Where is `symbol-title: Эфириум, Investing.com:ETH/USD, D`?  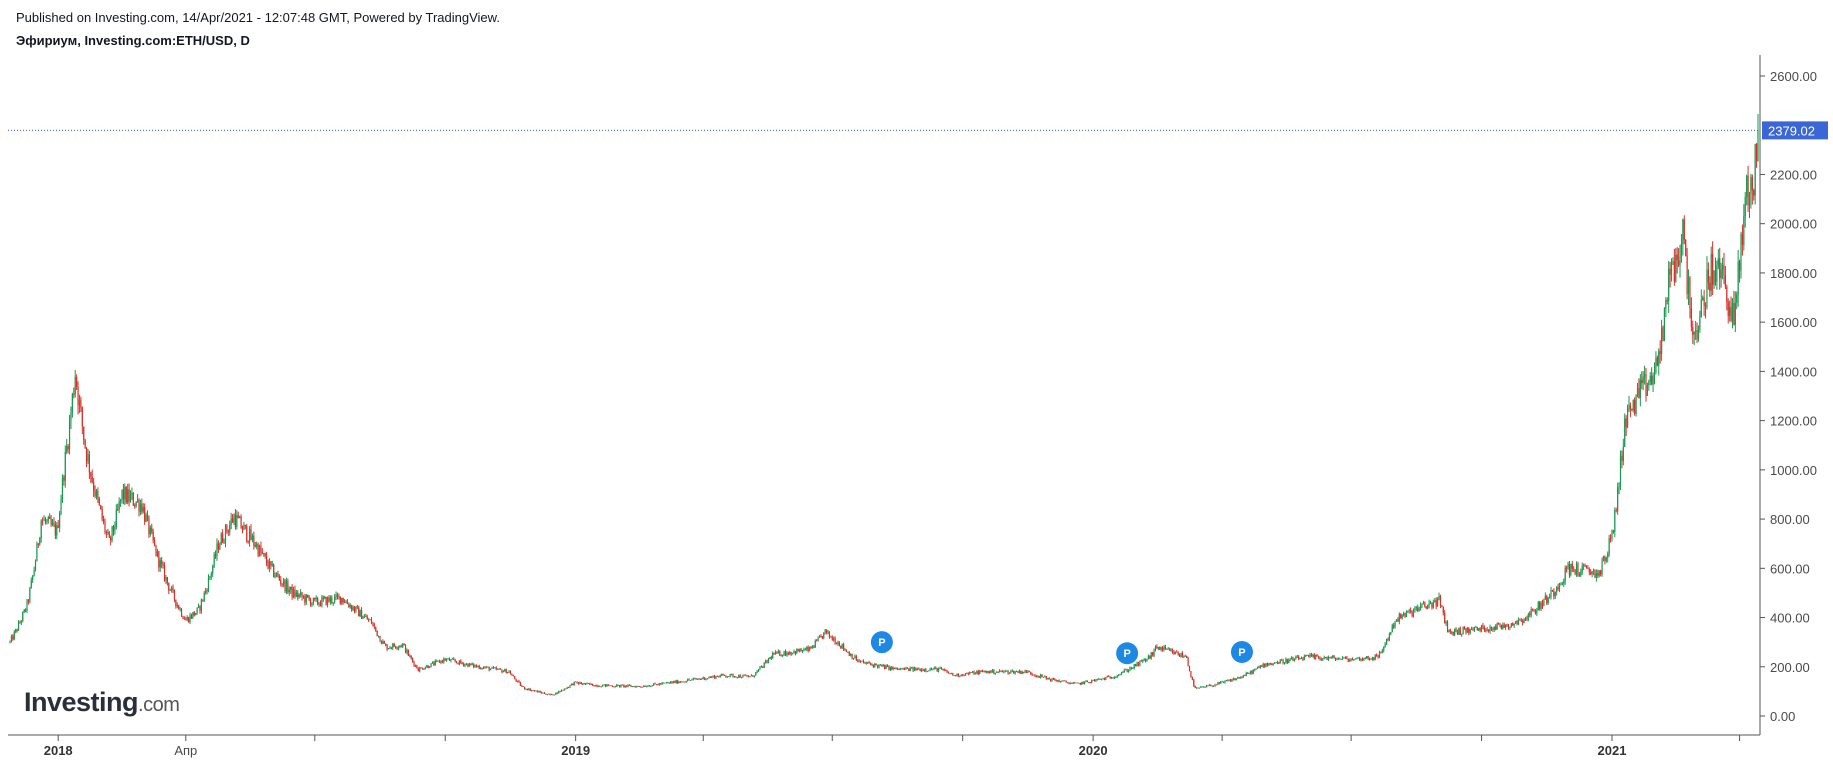
symbol-title: Эфириум, Investing.com:ETH/USD, D is located at coordinates (133, 40).